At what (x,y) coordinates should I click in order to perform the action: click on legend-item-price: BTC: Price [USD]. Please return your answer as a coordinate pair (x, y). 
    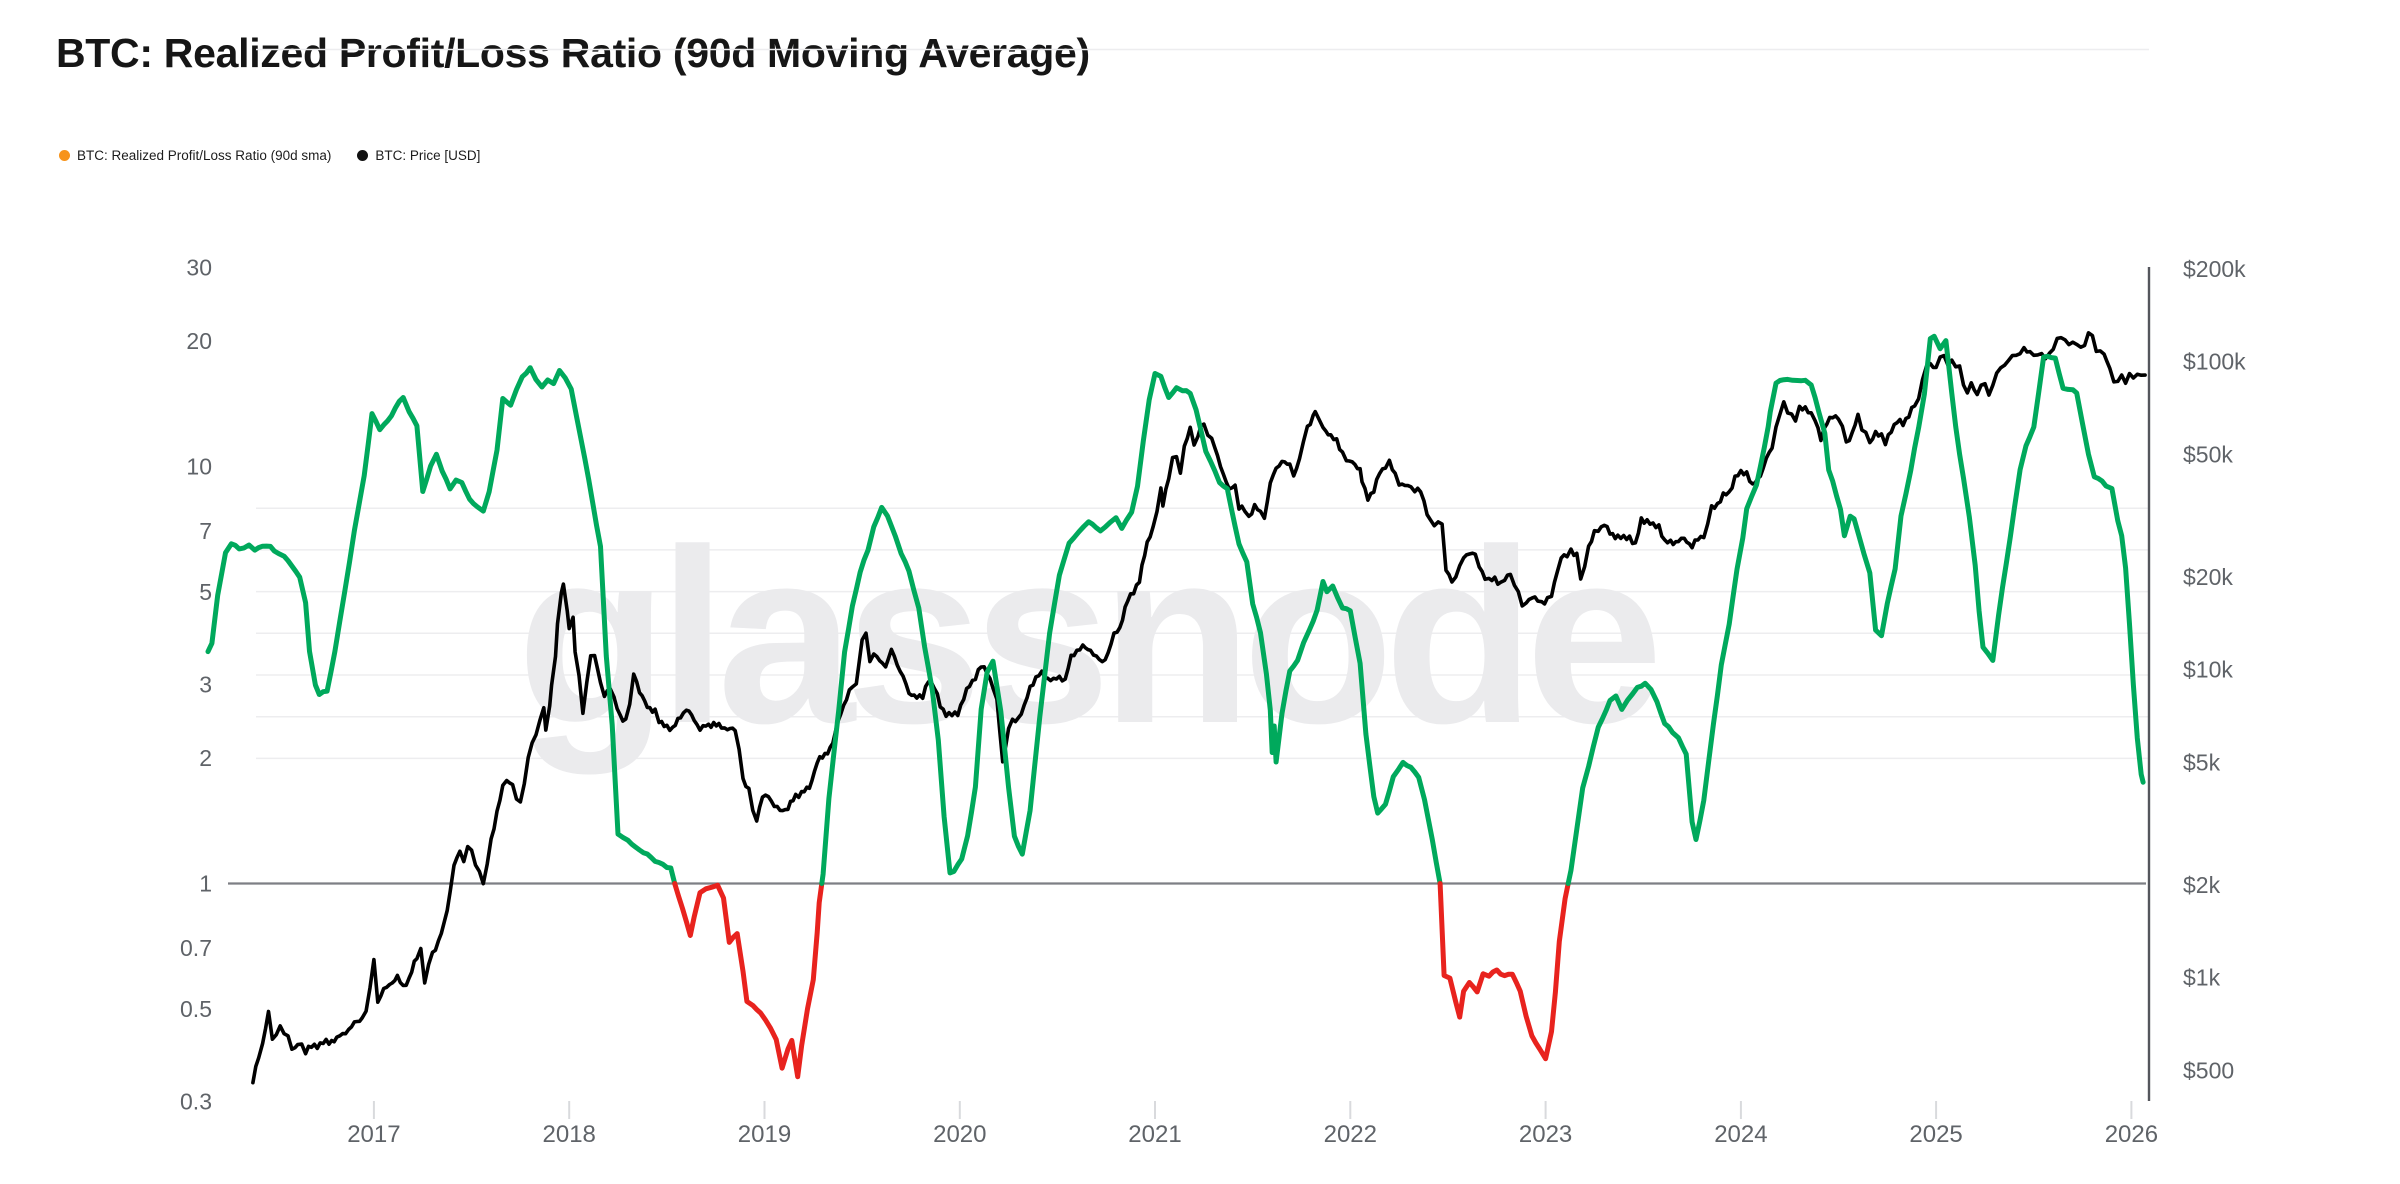
    Looking at the image, I should click on (418, 155).